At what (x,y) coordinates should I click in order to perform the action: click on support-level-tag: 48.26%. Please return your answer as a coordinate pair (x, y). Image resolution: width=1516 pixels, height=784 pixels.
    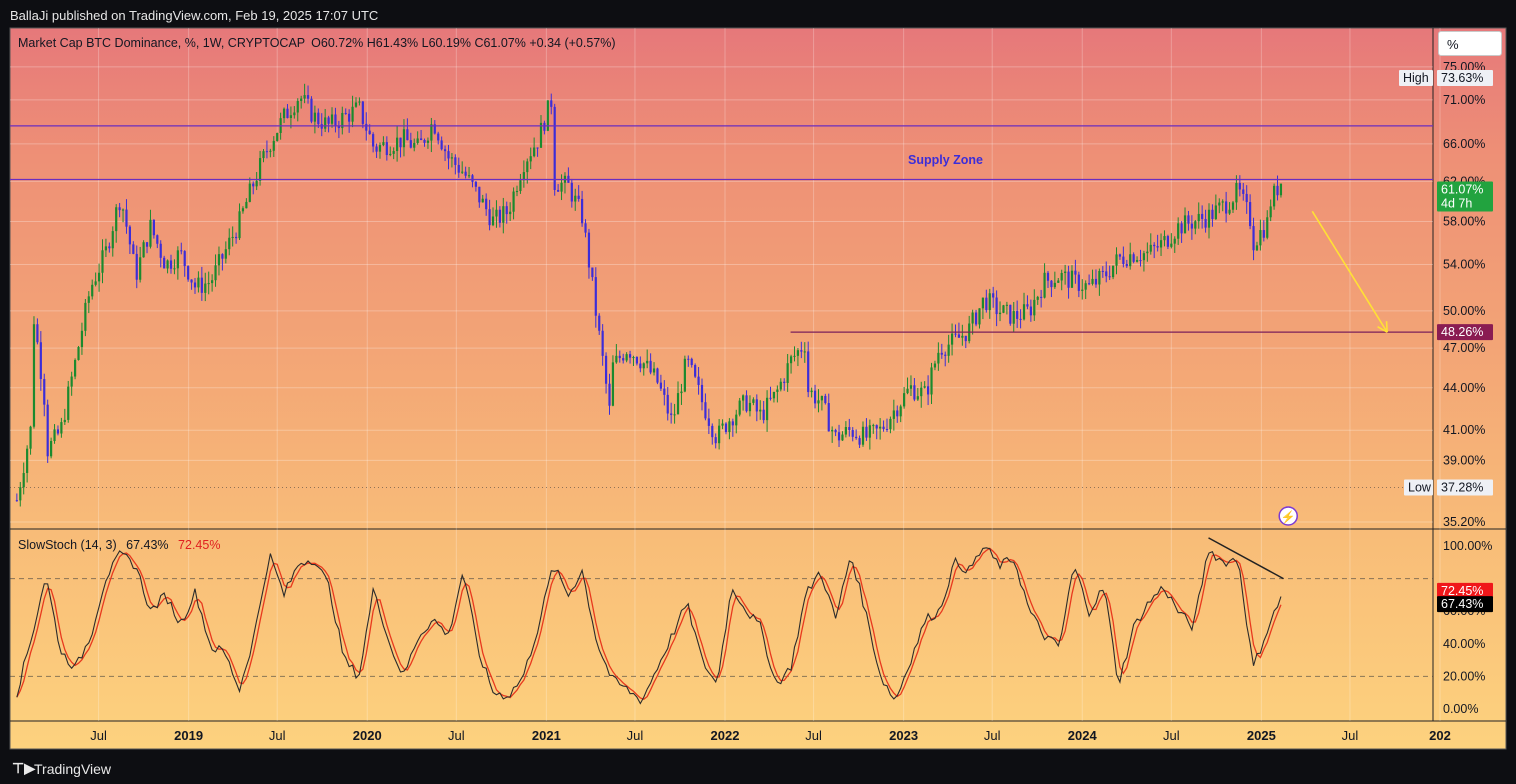
    Looking at the image, I should click on (1465, 332).